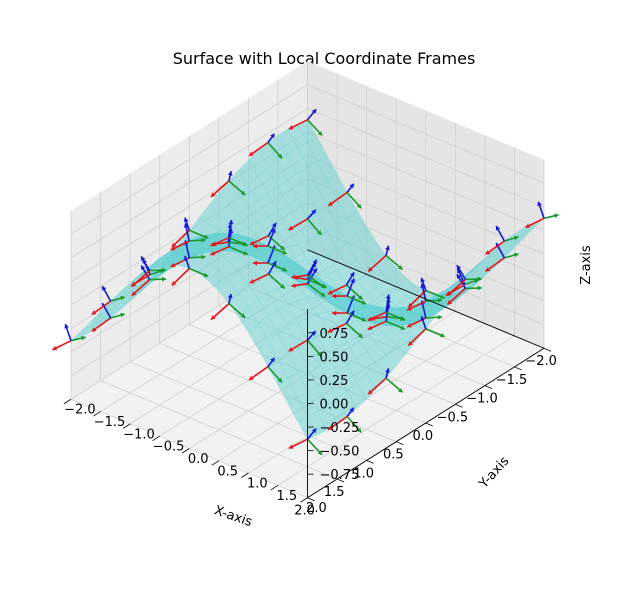 This screenshot has height=604, width=632. I want to click on y-tick-label: 2.0, so click(316, 508).